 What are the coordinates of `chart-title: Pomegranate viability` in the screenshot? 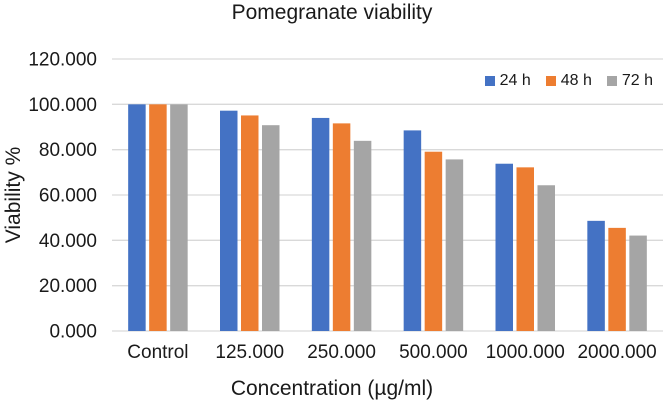 It's located at (332, 12).